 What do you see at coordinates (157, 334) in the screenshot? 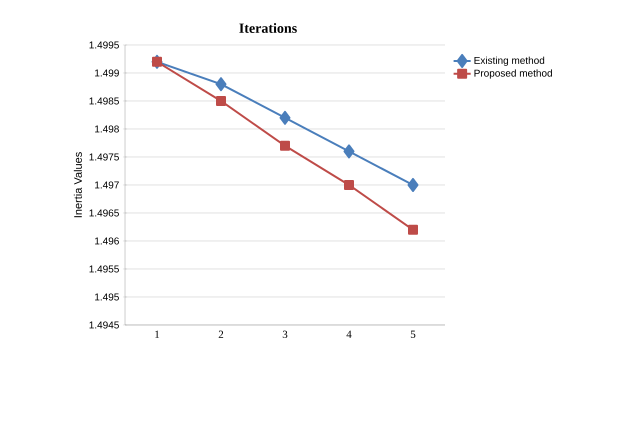
I see `x-tick-label: 1` at bounding box center [157, 334].